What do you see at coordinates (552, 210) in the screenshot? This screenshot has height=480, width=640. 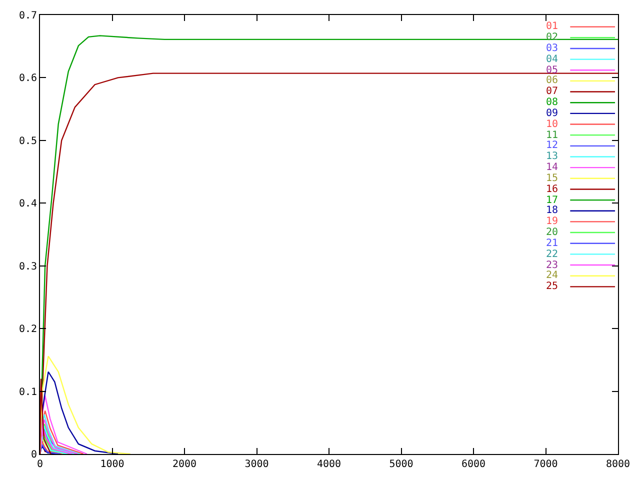 I see `legend-label: 18` at bounding box center [552, 210].